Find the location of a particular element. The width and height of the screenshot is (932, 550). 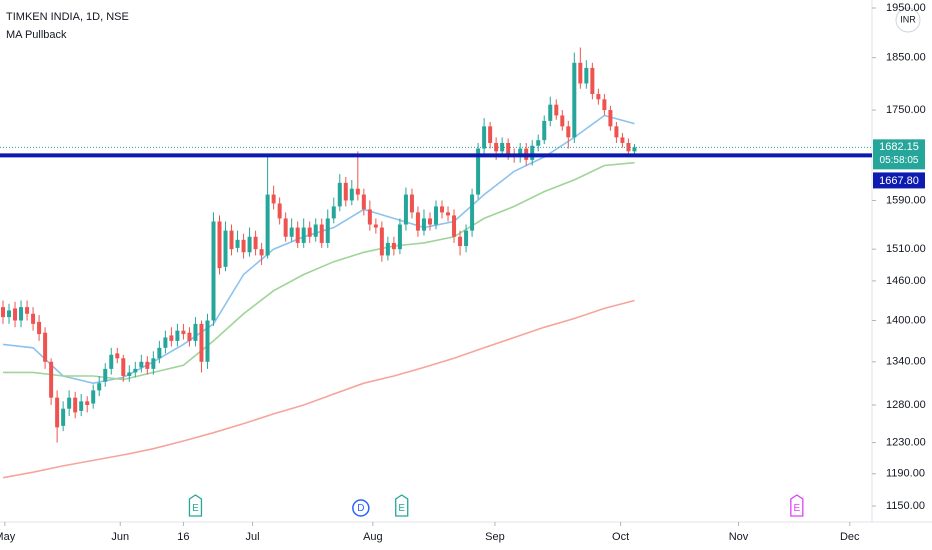

level-price-box is located at coordinates (899, 180).